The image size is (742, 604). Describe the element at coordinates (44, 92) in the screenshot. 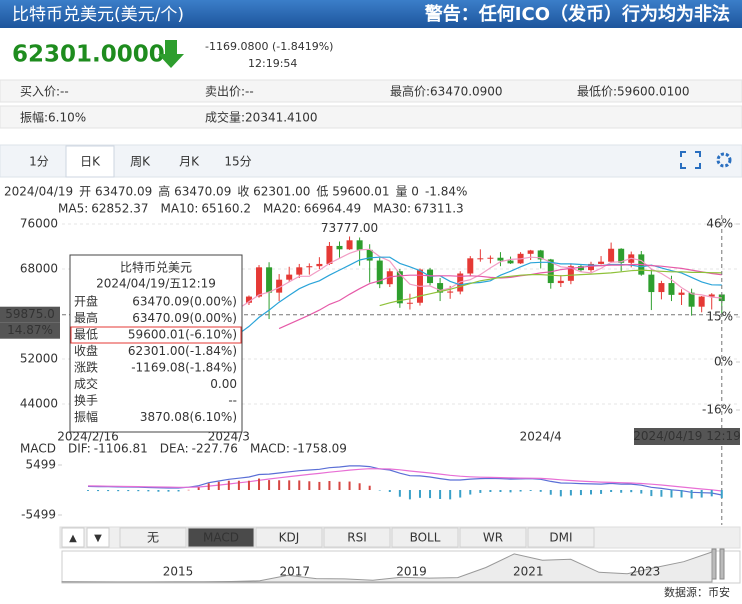

I see `stat-text: 买入价:--` at that location.